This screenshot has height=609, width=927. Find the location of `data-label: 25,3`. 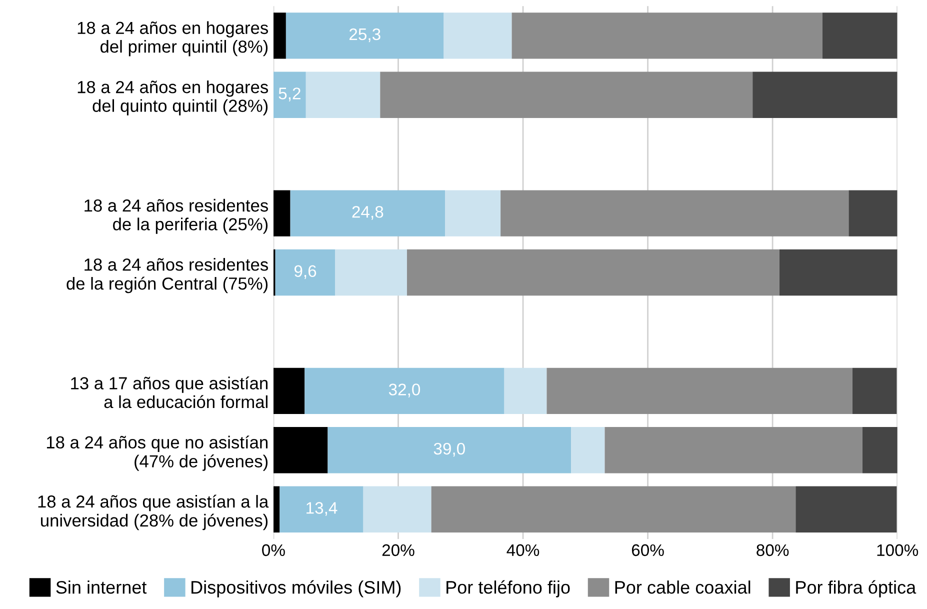

data-label: 25,3 is located at coordinates (364, 35).